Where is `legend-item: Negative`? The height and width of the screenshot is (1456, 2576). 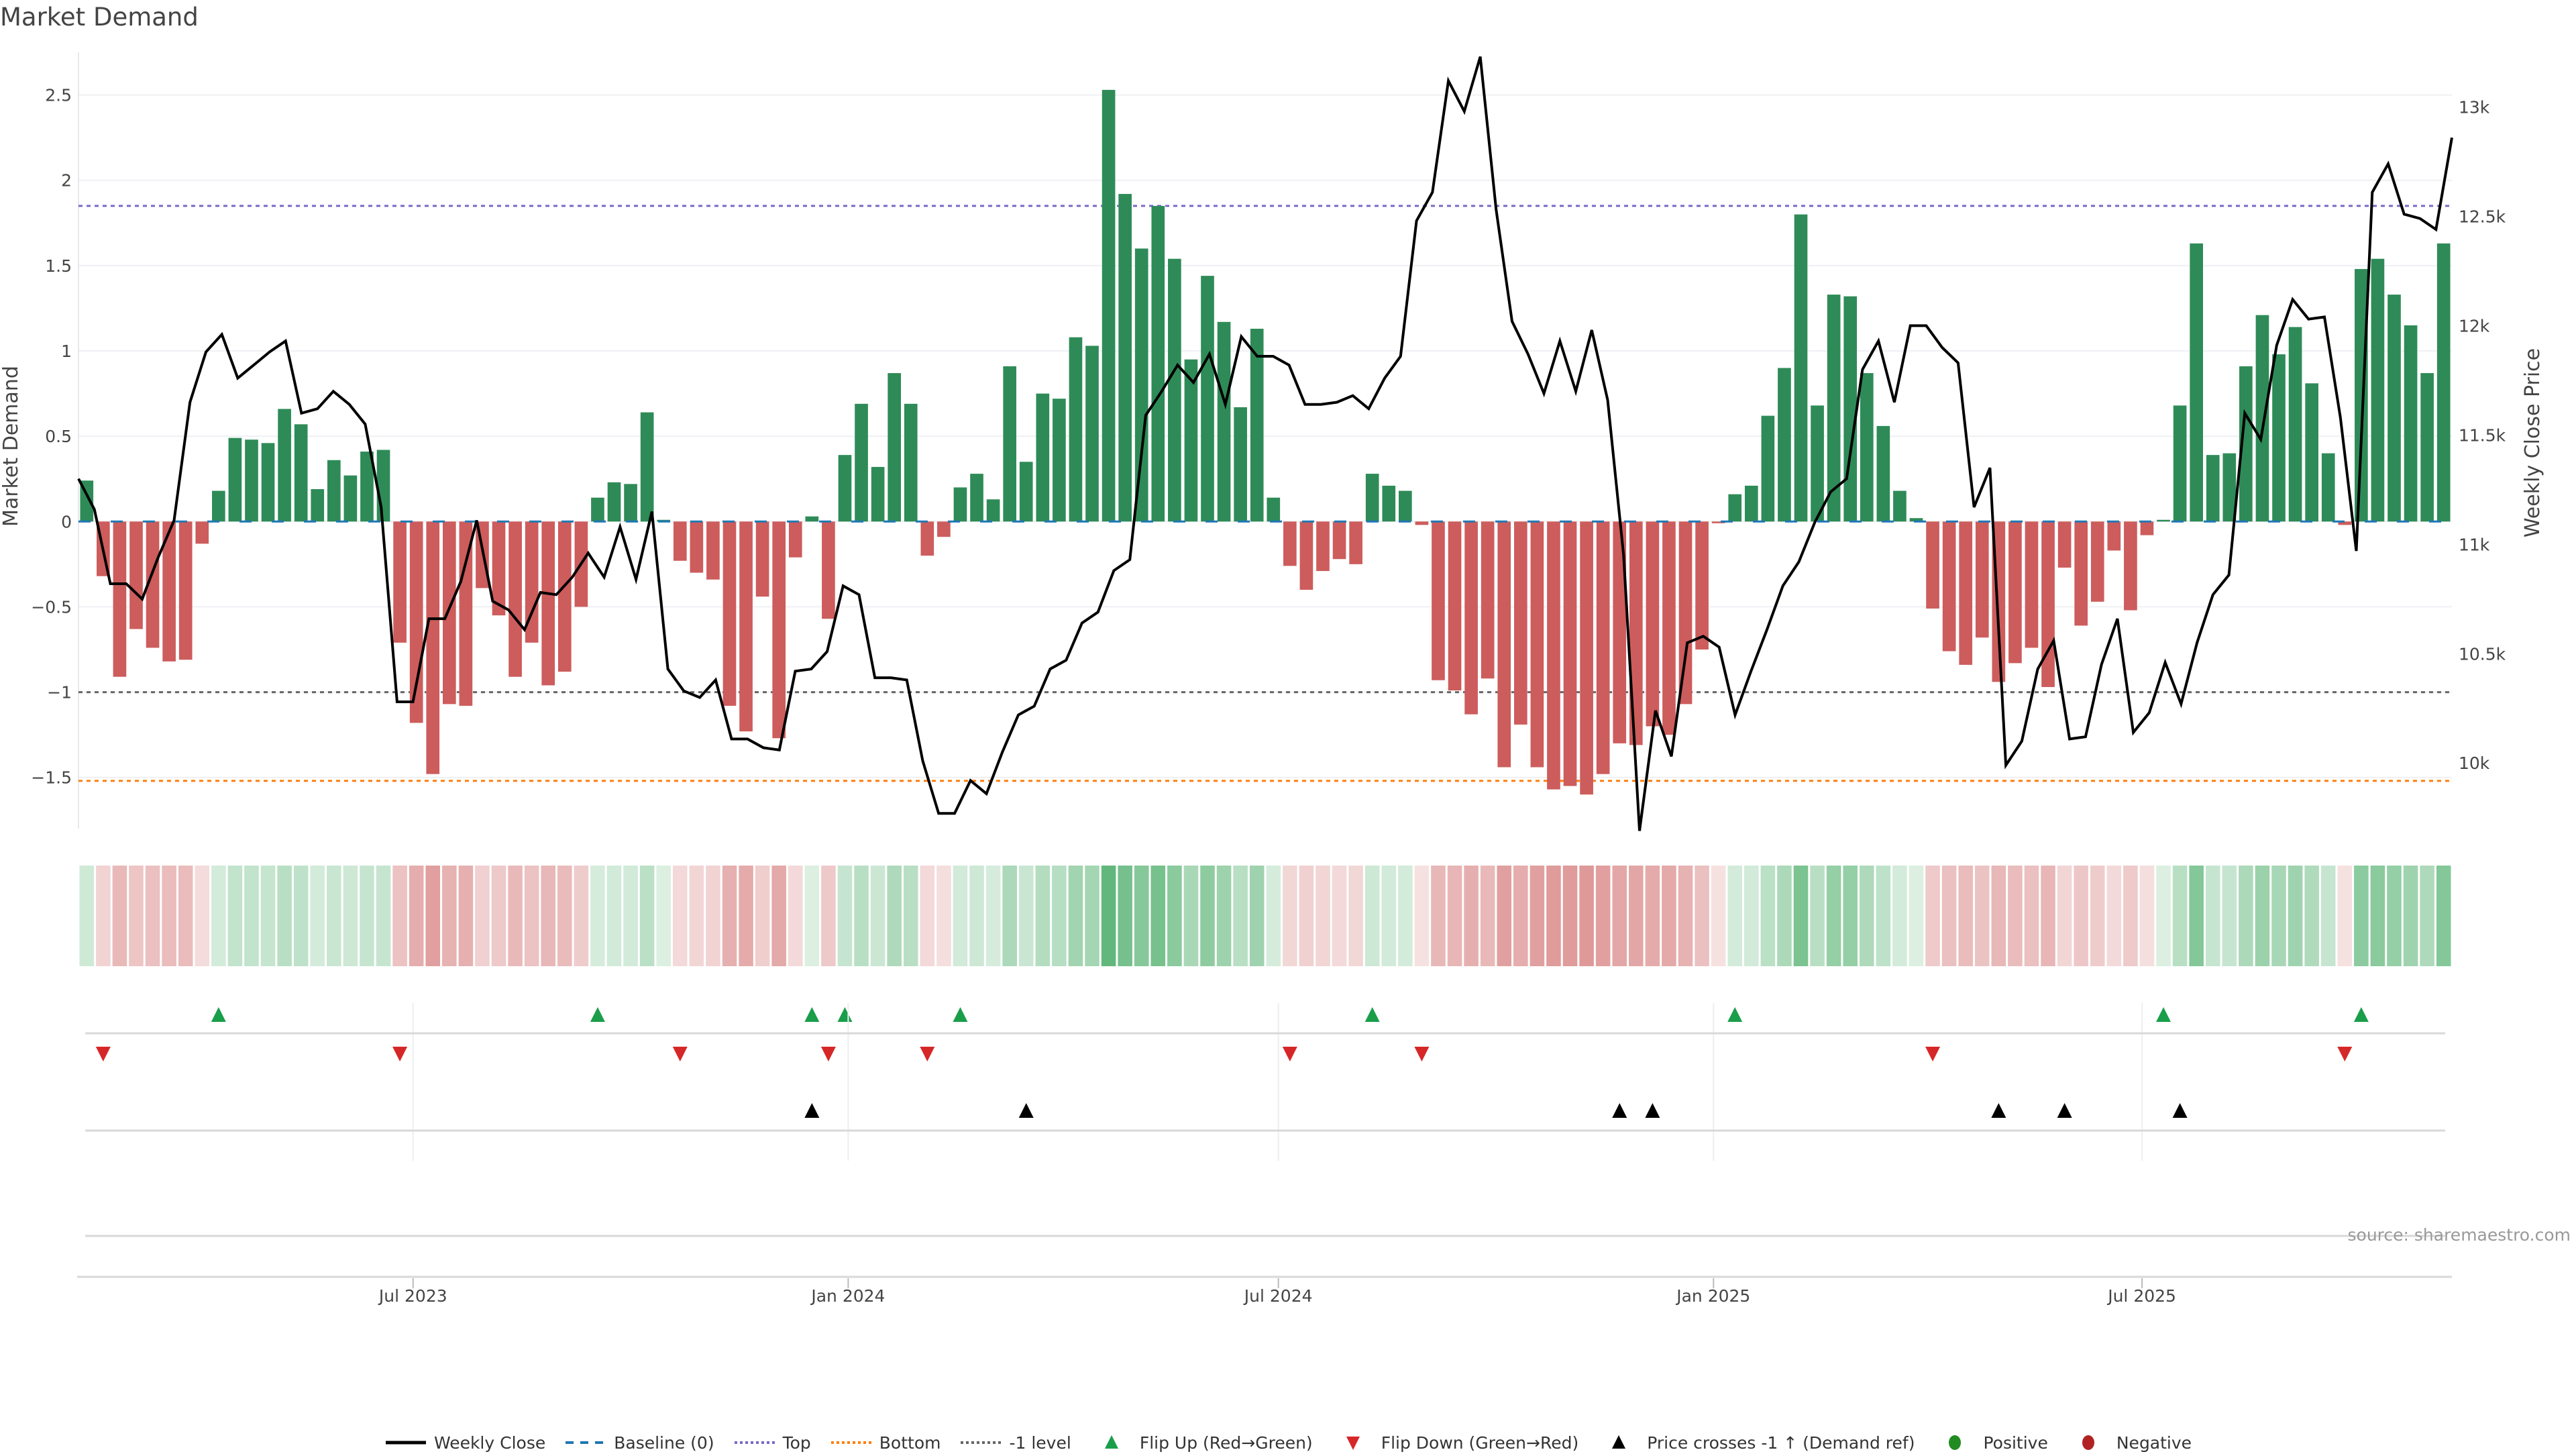 legend-item: Negative is located at coordinates (2129, 1443).